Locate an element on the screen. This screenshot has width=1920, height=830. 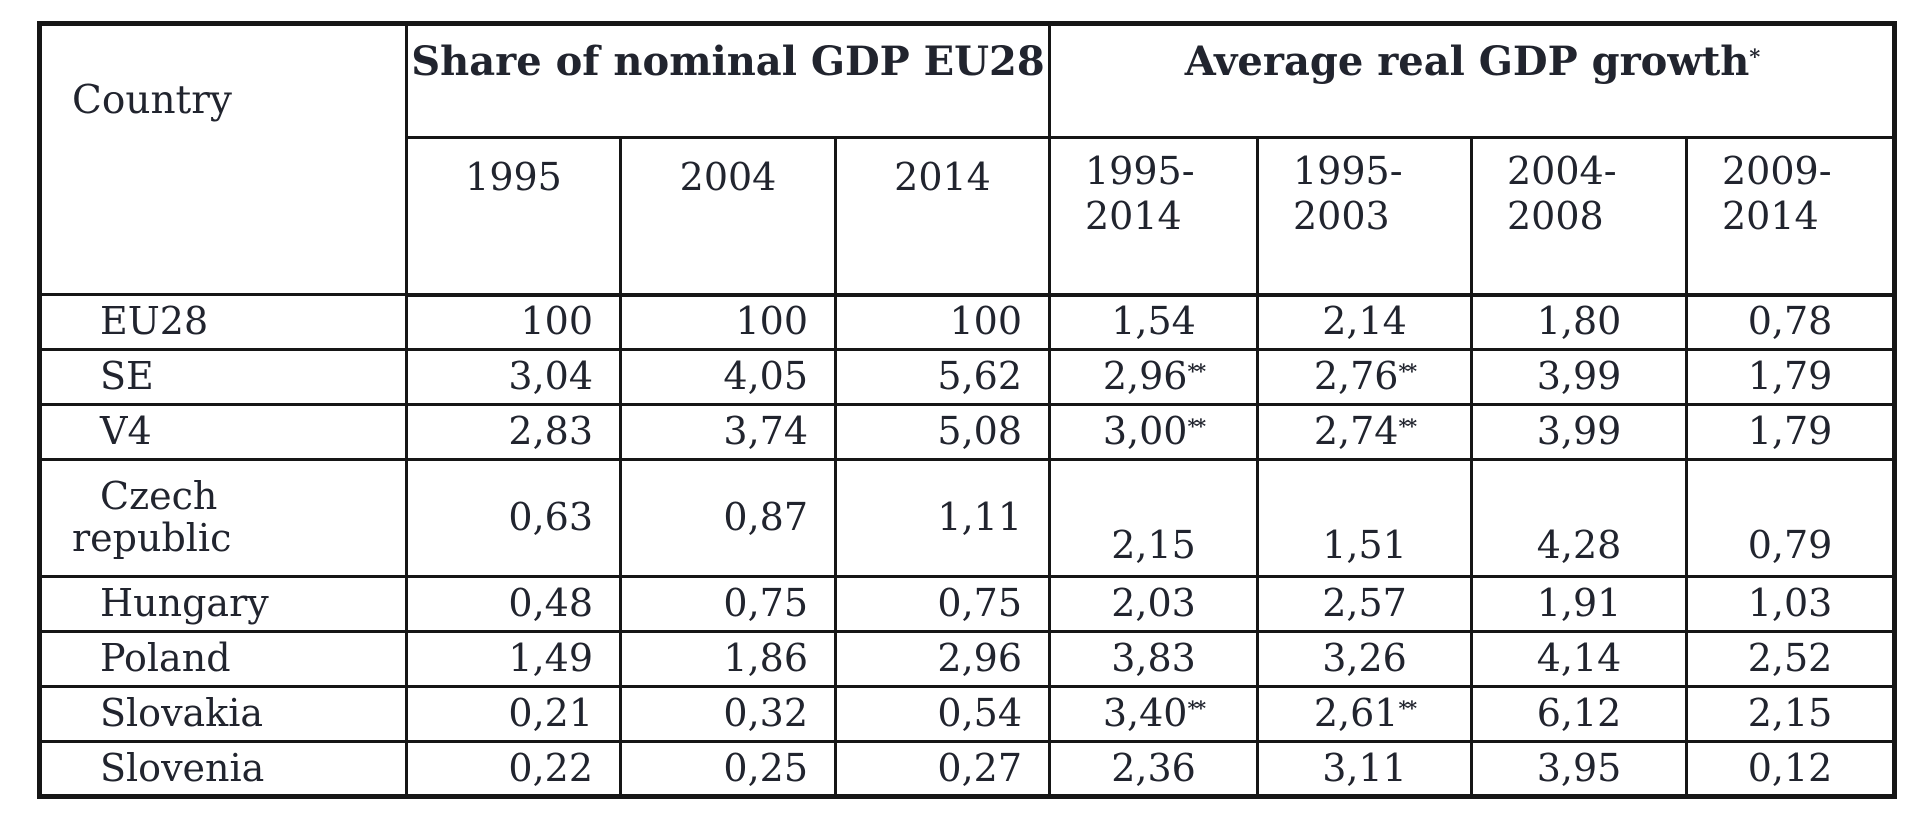
growth-value-cell: 2,52 is located at coordinates (1790, 659).